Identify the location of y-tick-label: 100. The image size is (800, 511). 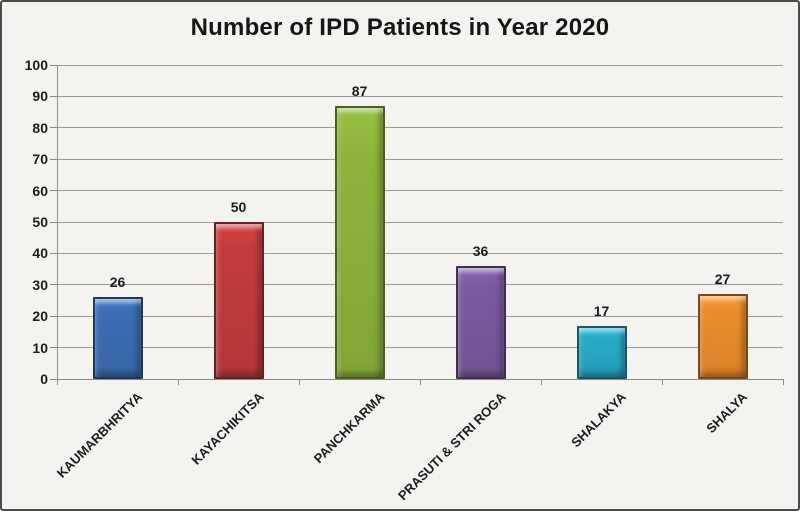
(36, 65).